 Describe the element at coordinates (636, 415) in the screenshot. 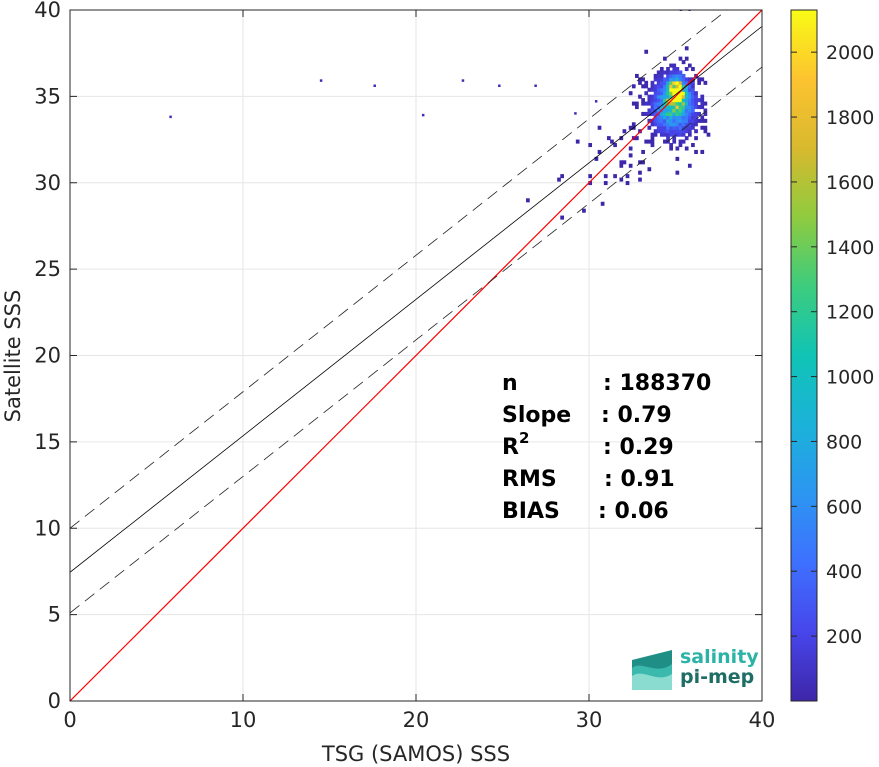

I see `stat-value: : 0.79` at that location.